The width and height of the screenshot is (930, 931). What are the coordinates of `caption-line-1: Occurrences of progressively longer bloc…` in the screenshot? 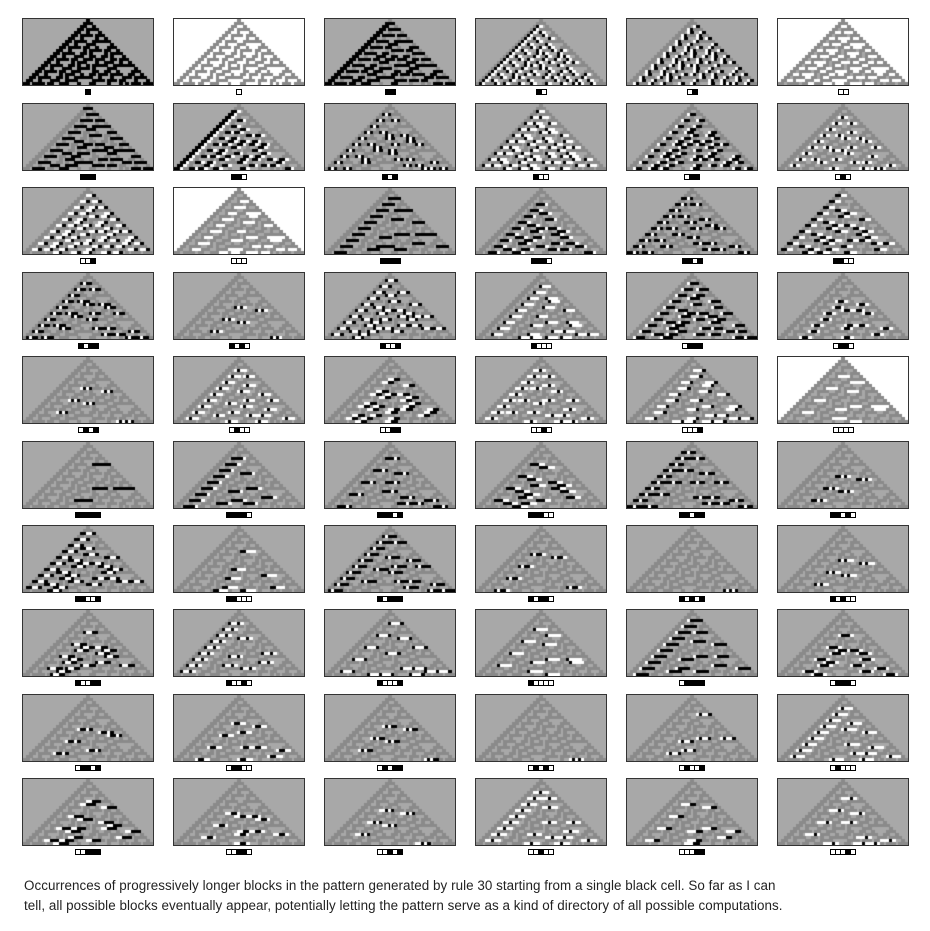 It's located at (400, 885).